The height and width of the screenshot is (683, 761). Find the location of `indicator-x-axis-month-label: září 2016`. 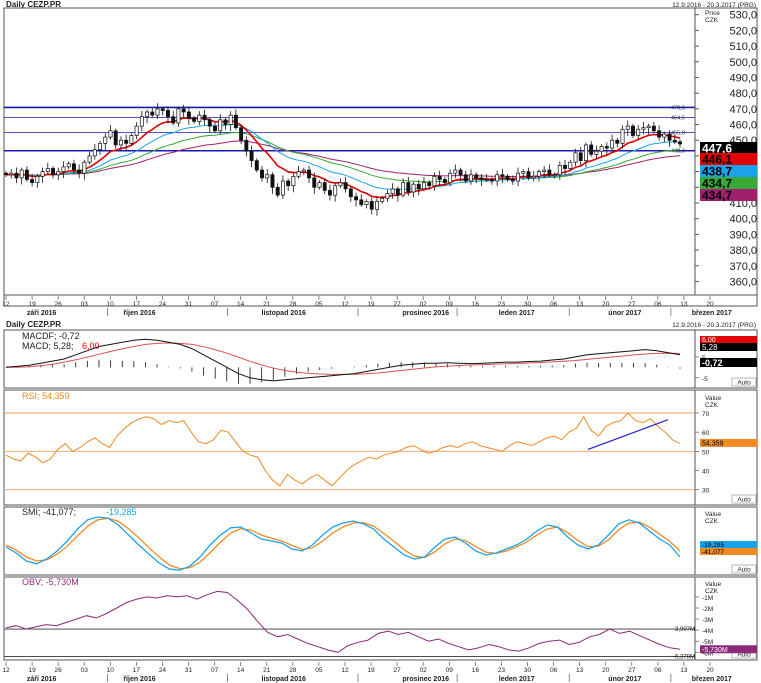

indicator-x-axis-month-label: září 2016 is located at coordinates (42, 679).